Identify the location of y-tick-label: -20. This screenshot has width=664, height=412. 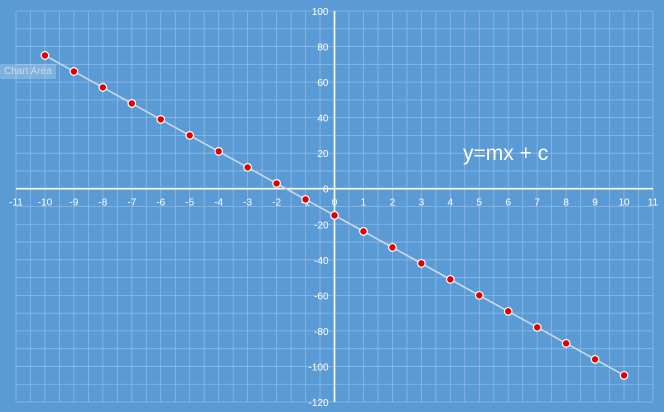
(321, 225).